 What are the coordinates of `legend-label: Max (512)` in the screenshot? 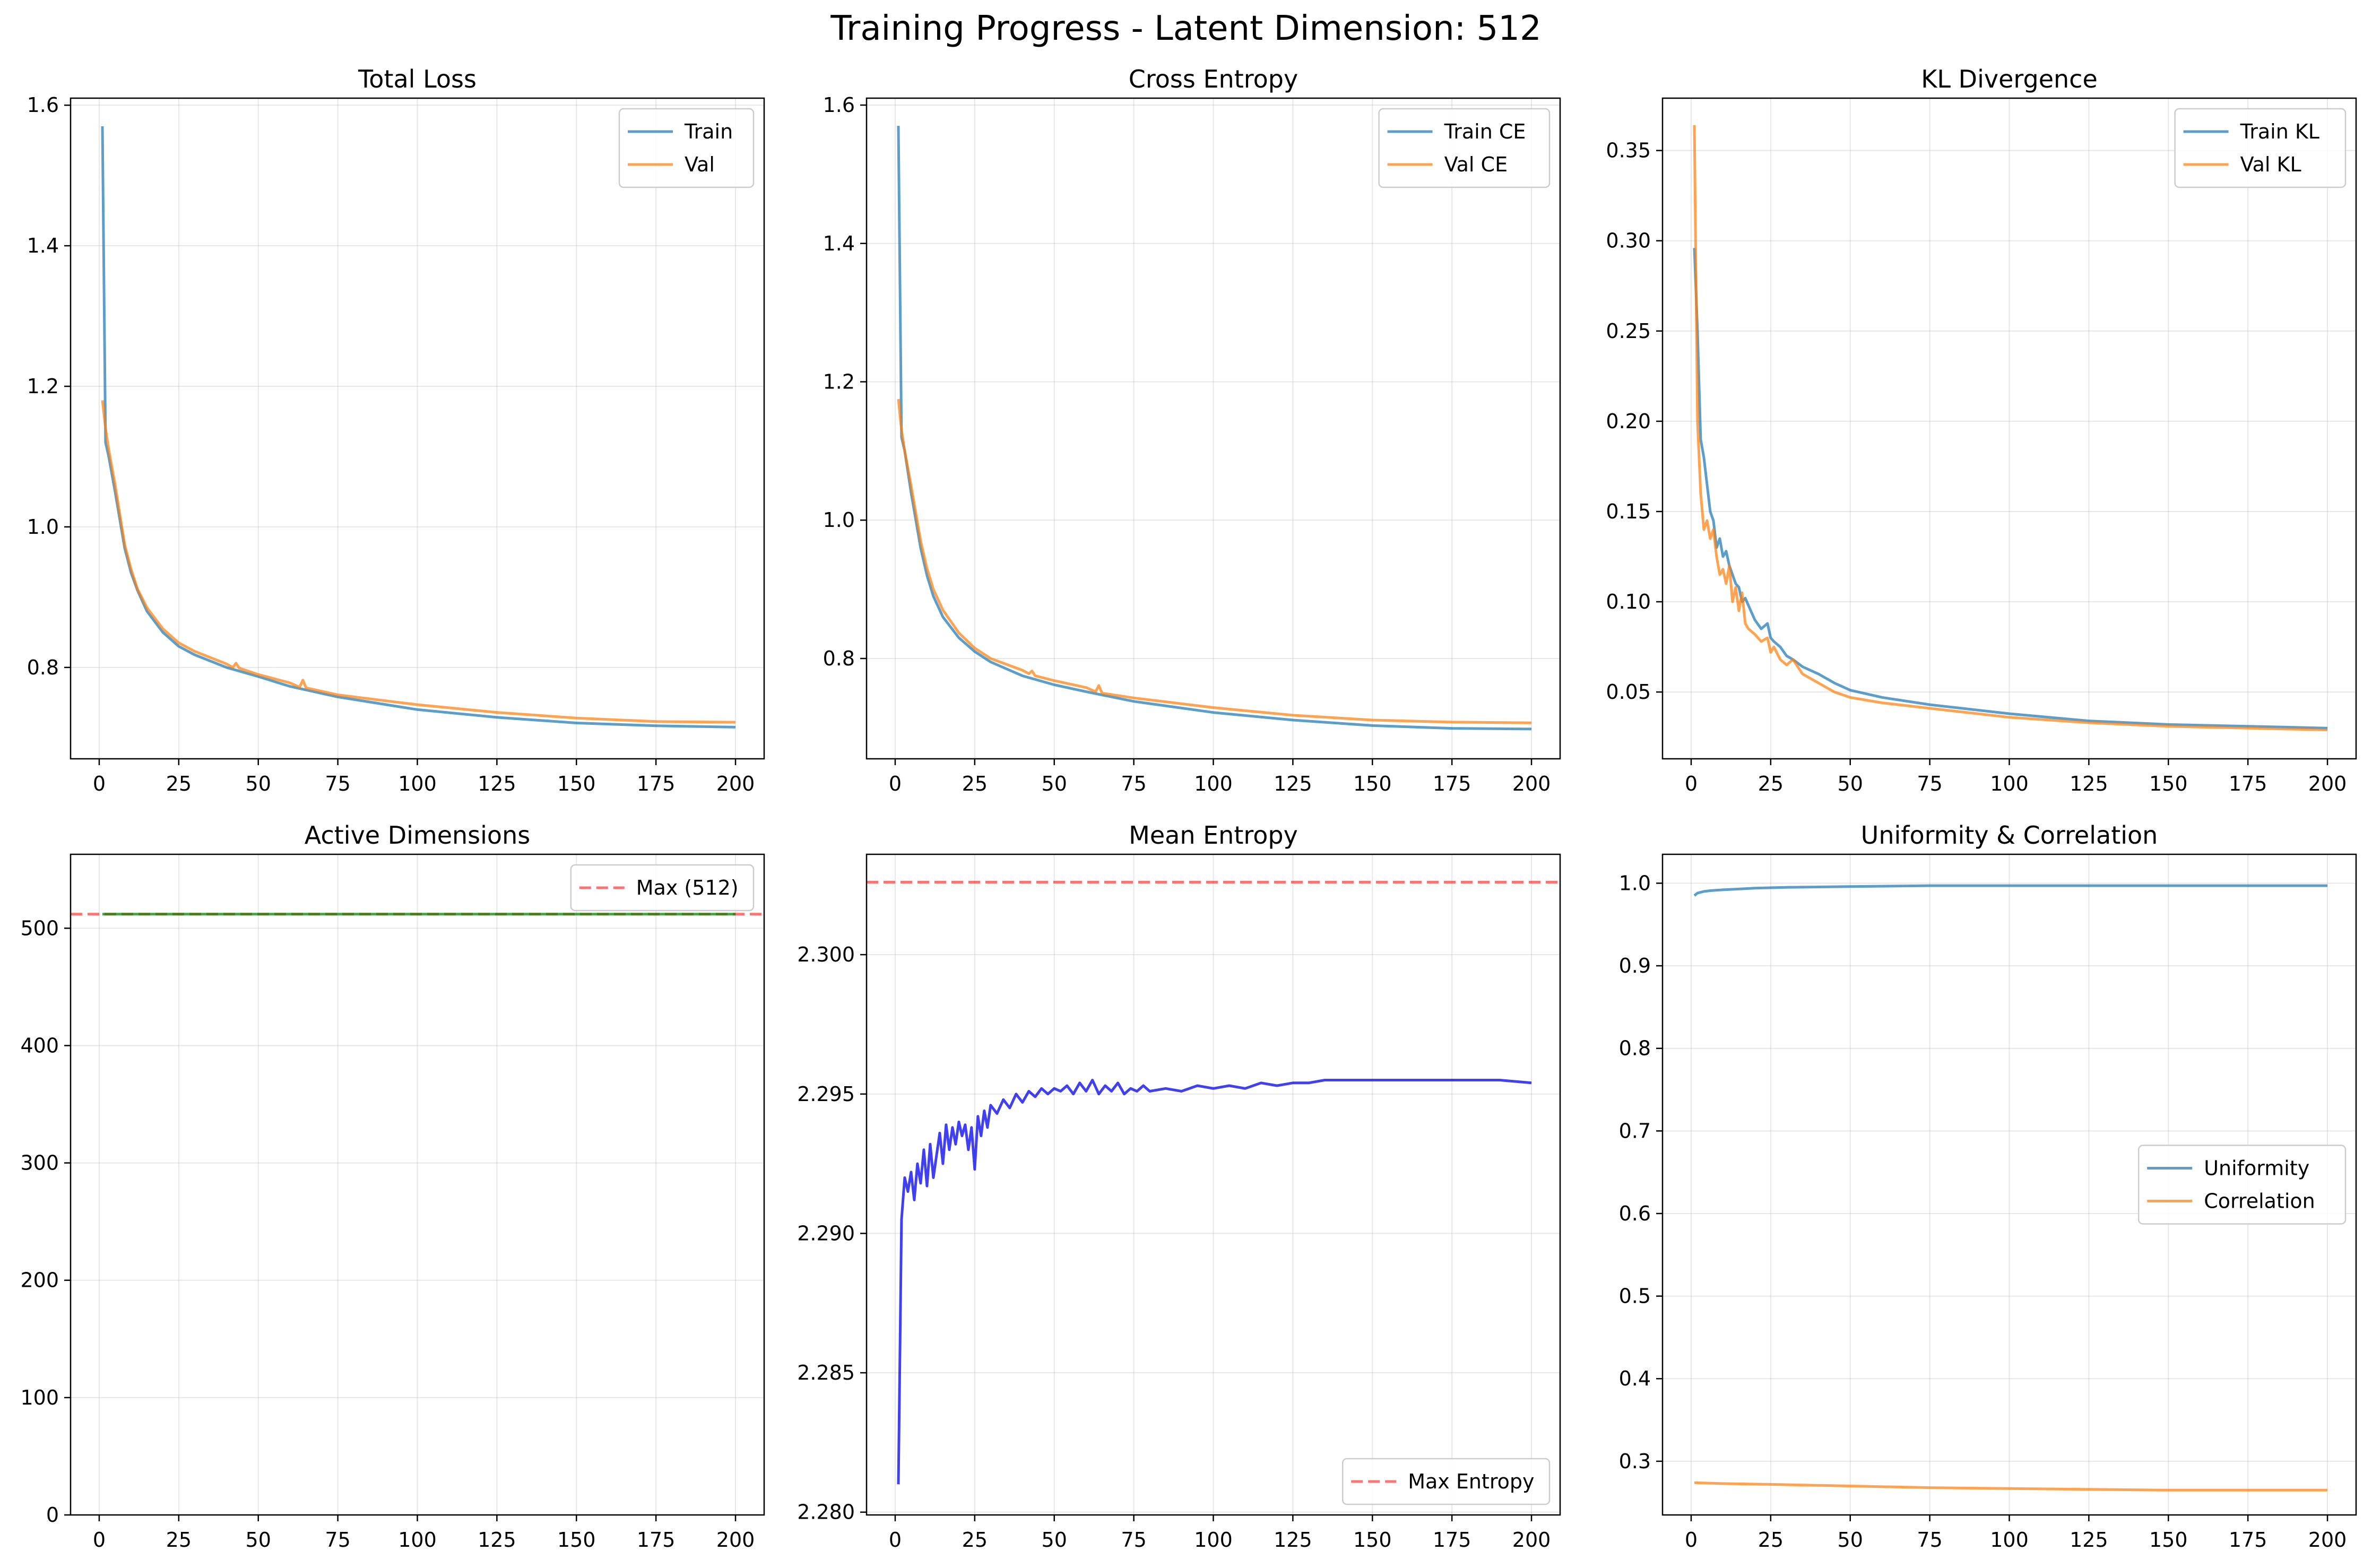 It's located at (687, 887).